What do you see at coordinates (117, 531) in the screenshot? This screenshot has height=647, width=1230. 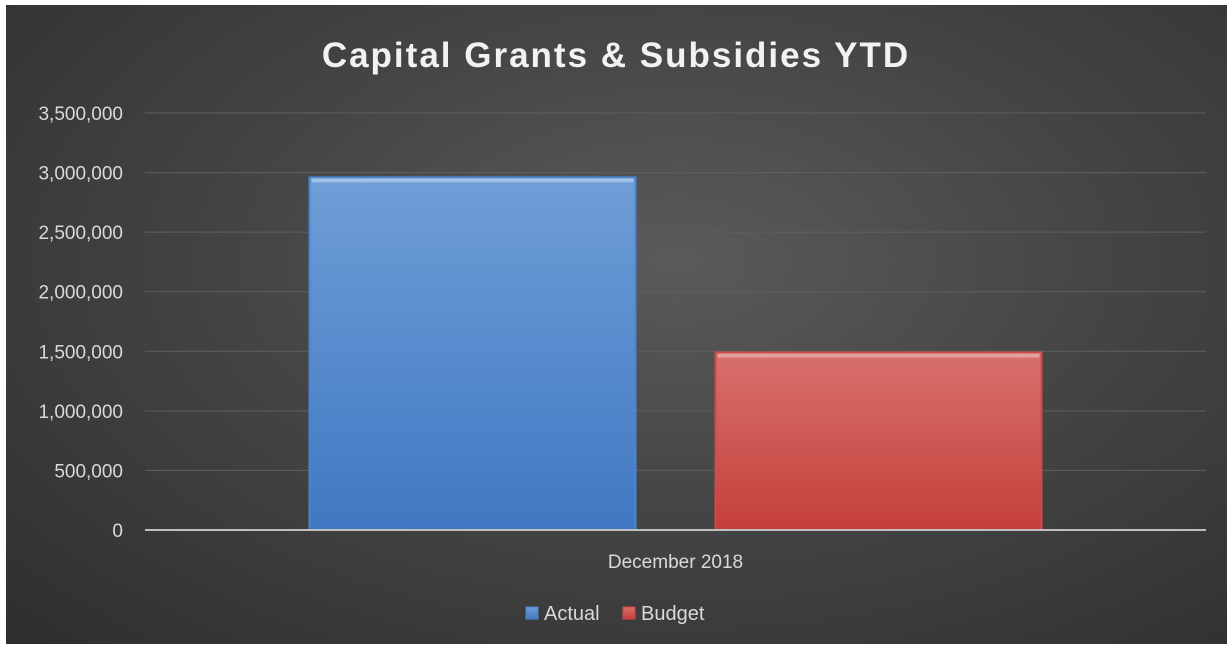 I see `y-tick-label: 0` at bounding box center [117, 531].